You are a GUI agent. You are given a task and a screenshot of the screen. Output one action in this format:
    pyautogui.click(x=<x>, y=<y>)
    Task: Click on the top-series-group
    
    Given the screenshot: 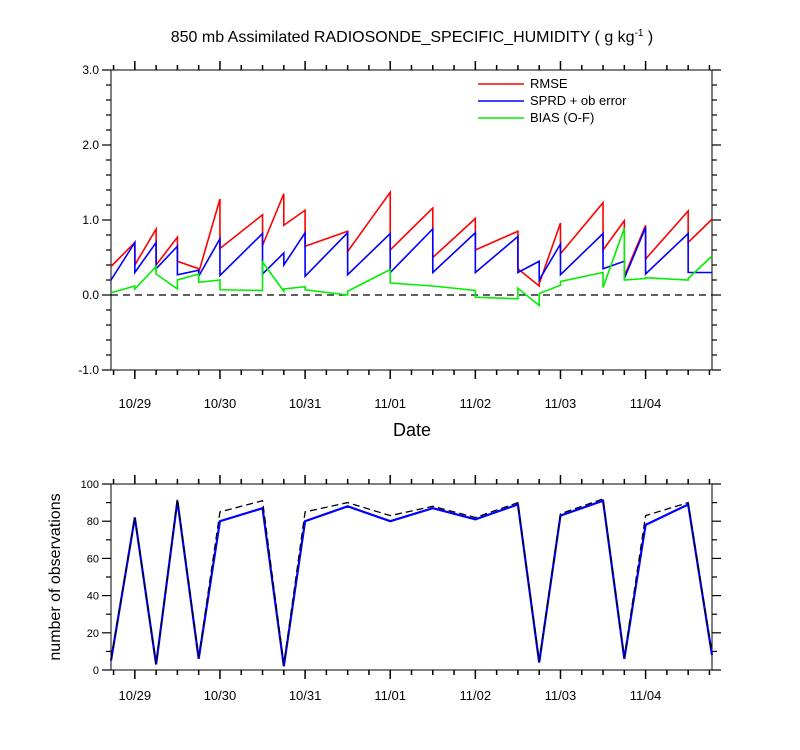 What is the action you would take?
    pyautogui.click(x=411, y=248)
    